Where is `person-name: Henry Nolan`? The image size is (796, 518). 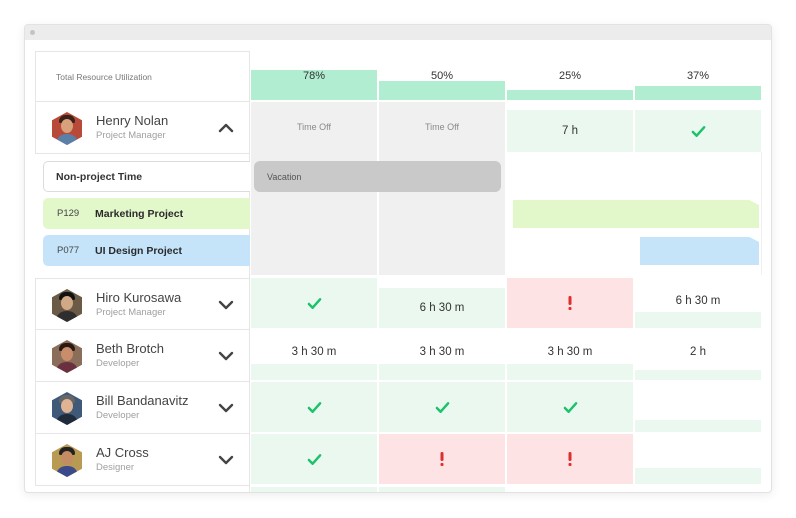 person-name: Henry Nolan is located at coordinates (132, 120).